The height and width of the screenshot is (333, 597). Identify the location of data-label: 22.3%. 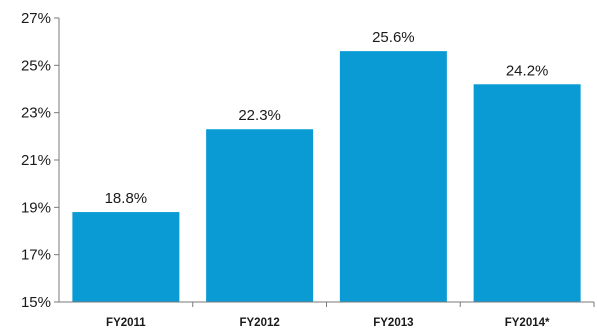
(259, 115).